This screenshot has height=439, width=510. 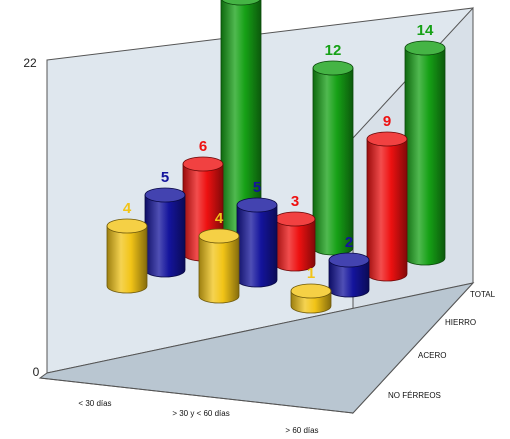 What do you see at coordinates (414, 395) in the screenshot?
I see `series-label: NO FÉRREOS` at bounding box center [414, 395].